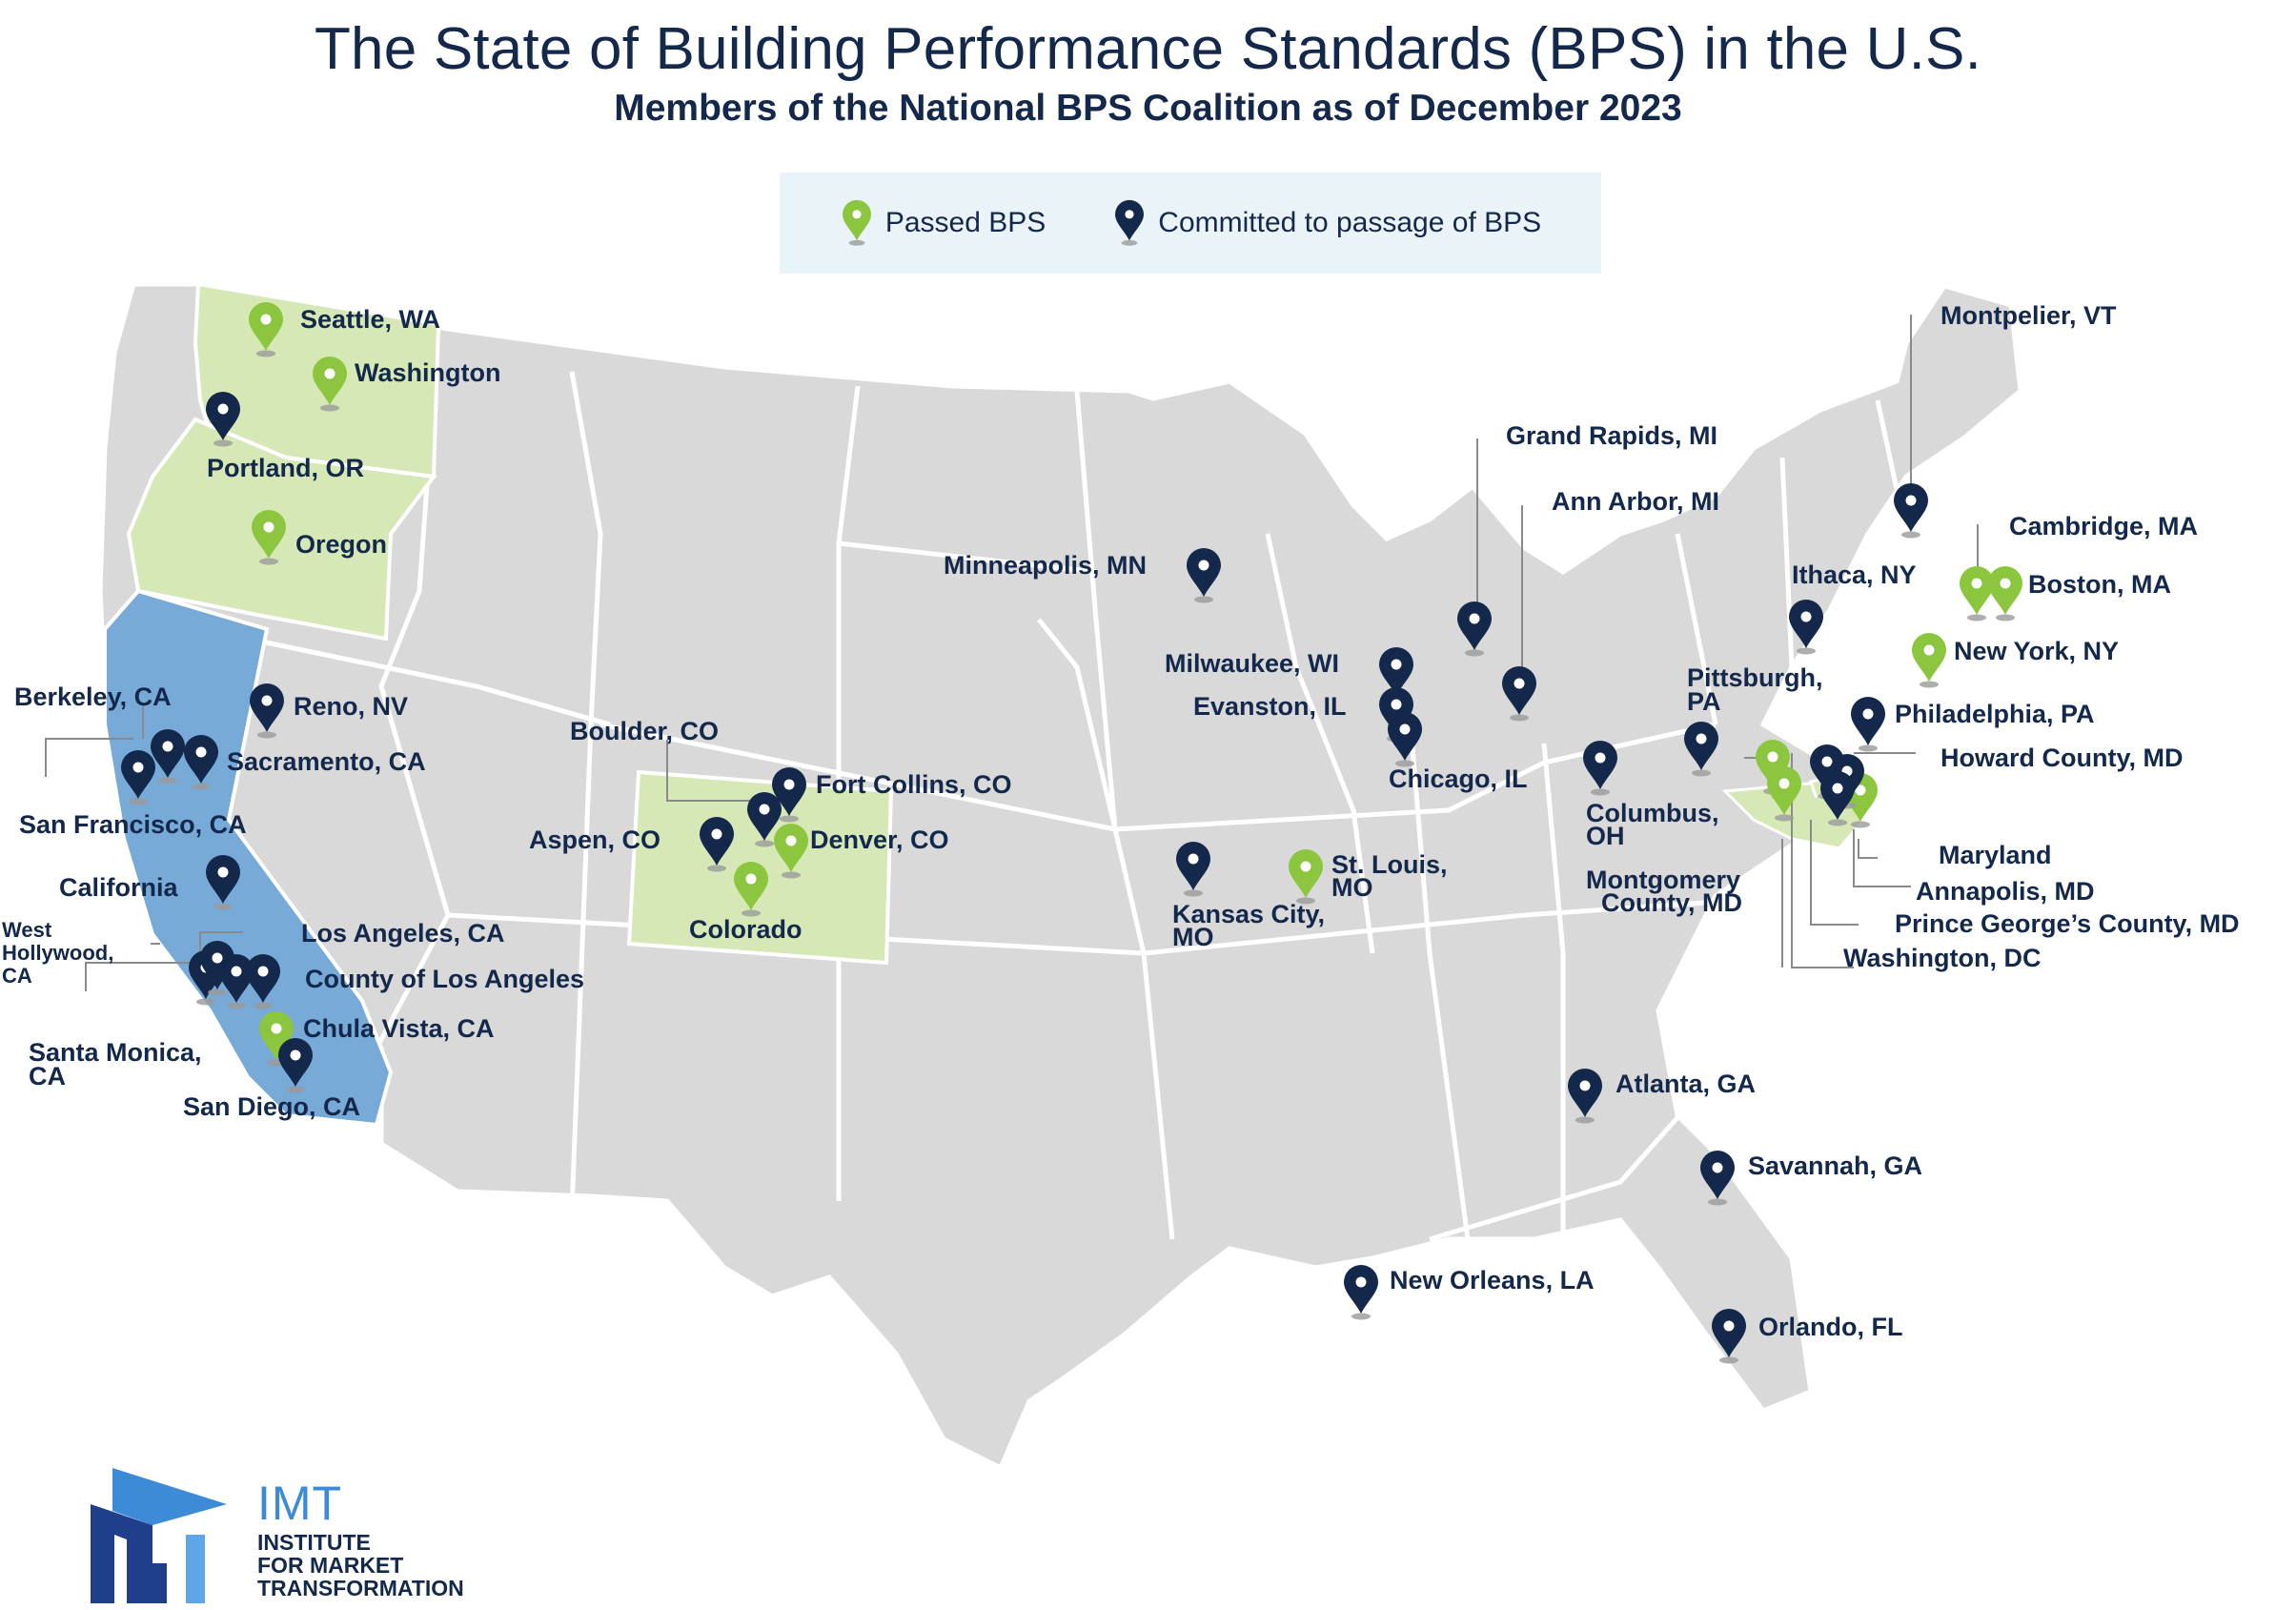 The width and height of the screenshot is (2296, 1610). I want to click on label-santa-monica-1: Santa Monica,, so click(115, 1052).